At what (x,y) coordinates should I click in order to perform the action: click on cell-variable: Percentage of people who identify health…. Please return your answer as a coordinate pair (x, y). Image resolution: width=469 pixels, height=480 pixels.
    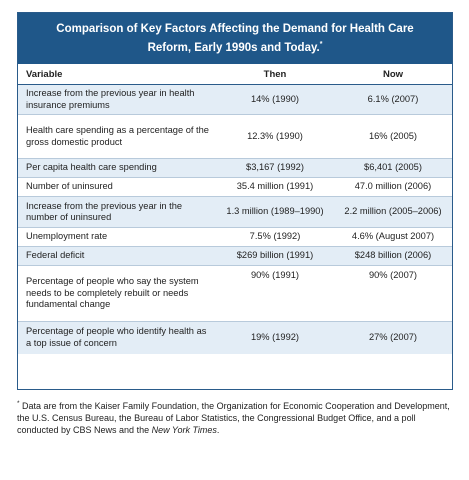
    Looking at the image, I should click on (117, 337).